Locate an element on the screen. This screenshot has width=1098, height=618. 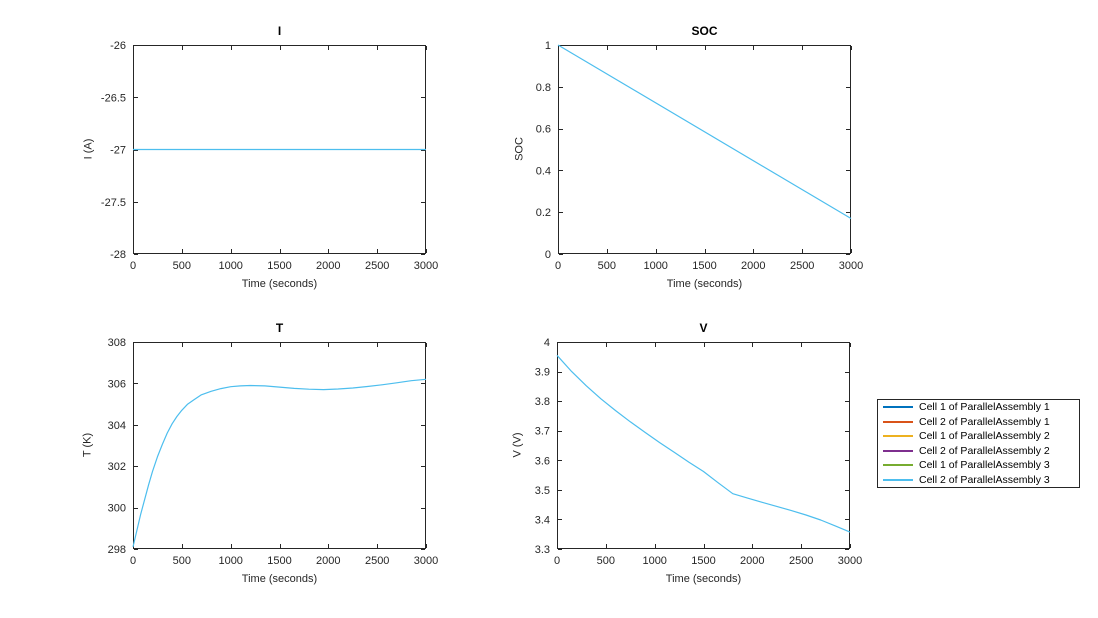
legend-label: Cell 2 of ParallelAssembly 2 is located at coordinates (984, 450).